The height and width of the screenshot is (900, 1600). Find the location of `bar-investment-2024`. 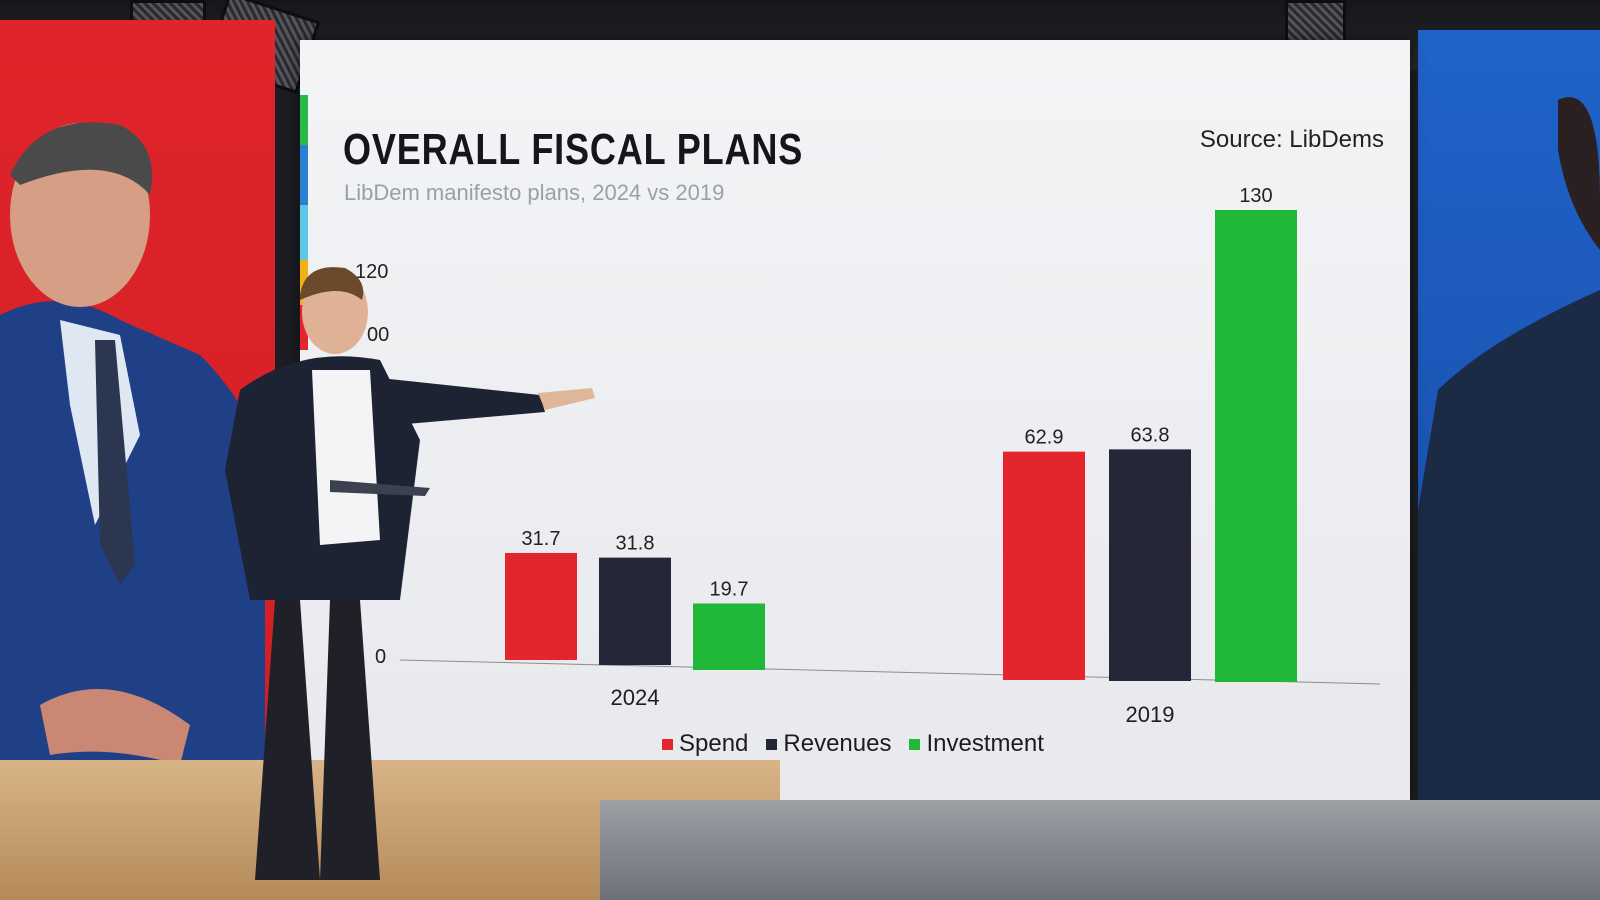

bar-investment-2024 is located at coordinates (729, 636).